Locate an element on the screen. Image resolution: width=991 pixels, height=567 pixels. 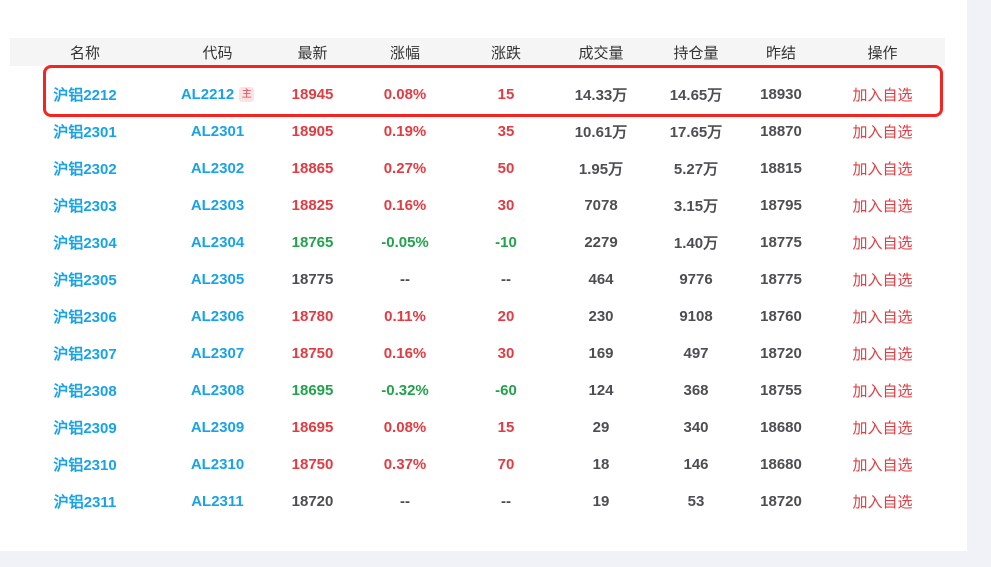
contract-name-cell: 沪铝2309 is located at coordinates (85, 427).